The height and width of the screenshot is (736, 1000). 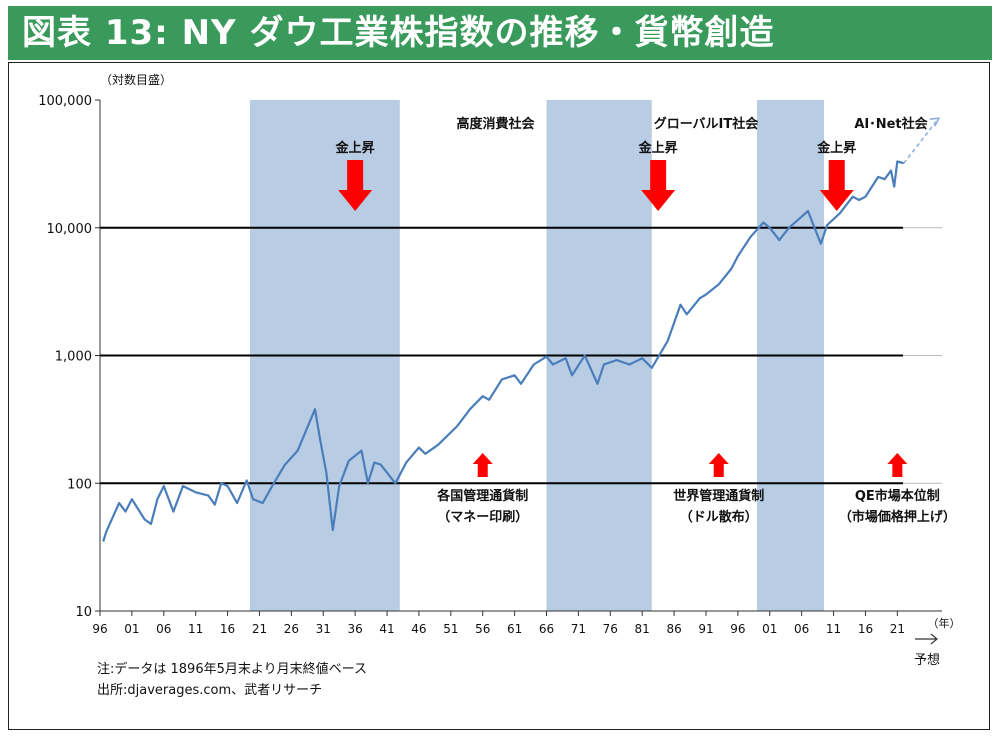 I want to click on x-tick-label: 36, so click(x=355, y=629).